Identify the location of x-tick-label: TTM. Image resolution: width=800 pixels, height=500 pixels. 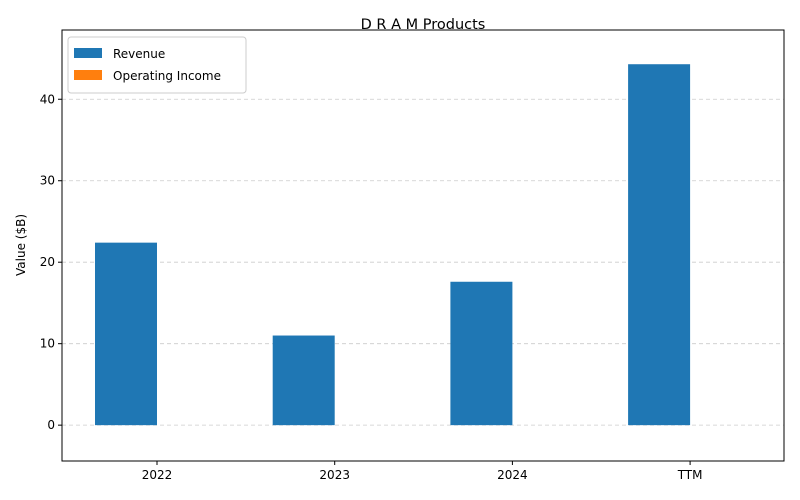
(690, 475).